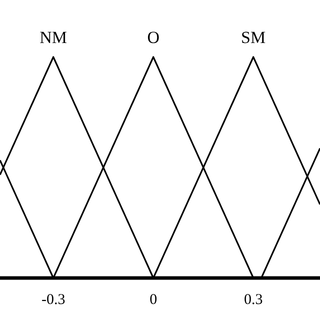 The width and height of the screenshot is (320, 320). Describe the element at coordinates (253, 37) in the screenshot. I see `series-label: SM` at that location.